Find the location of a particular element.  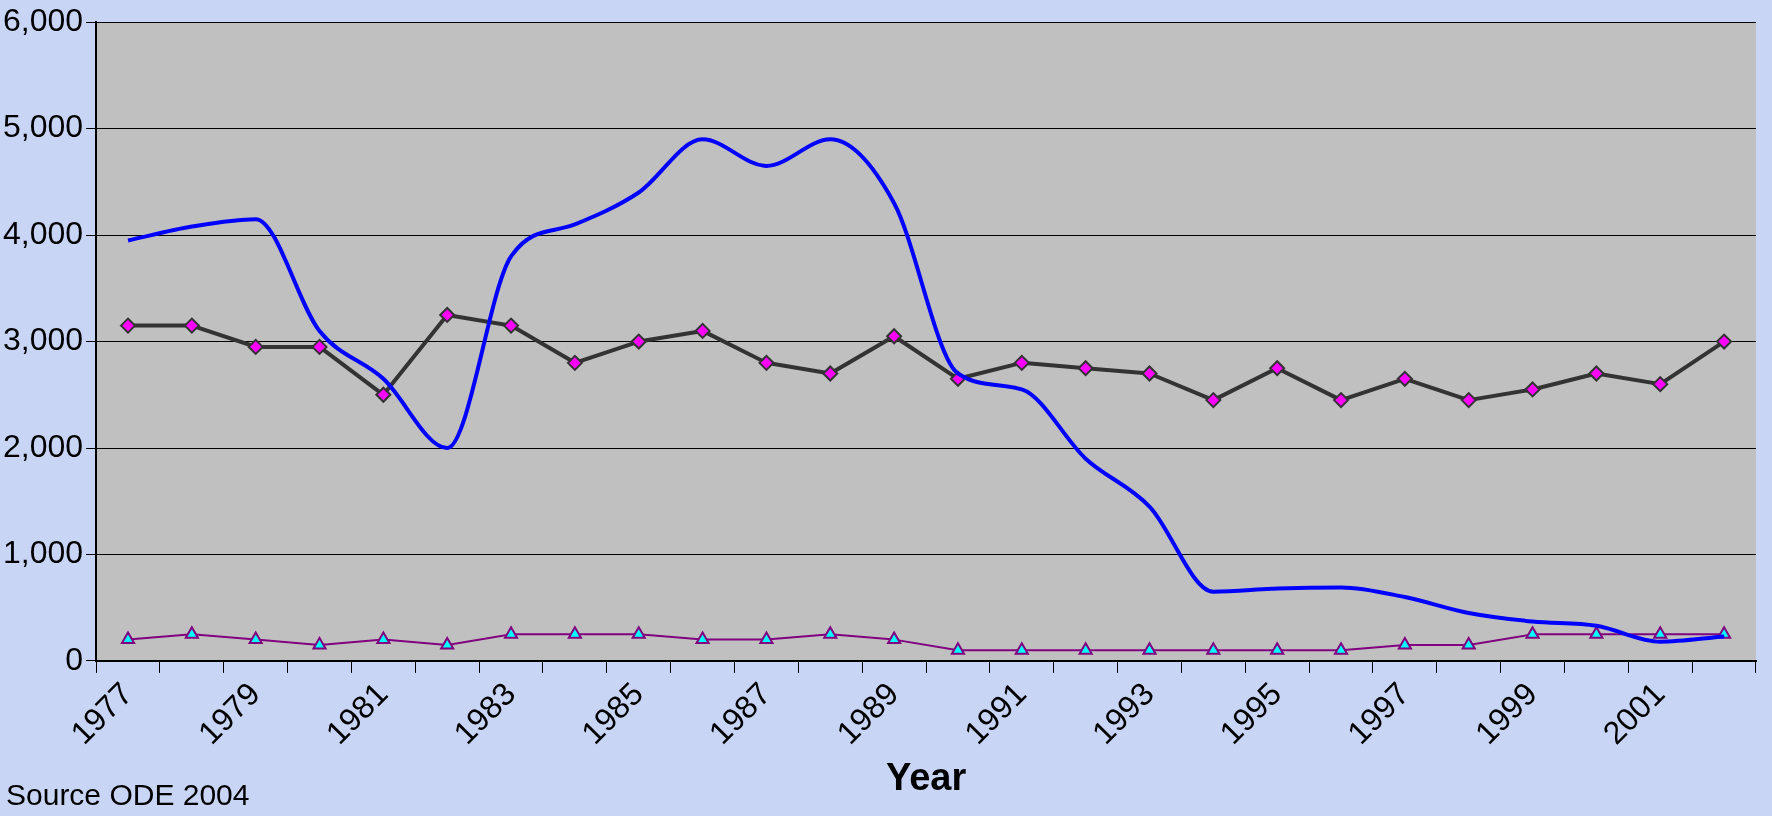

y-tick-label: 5,000 is located at coordinates (43, 126).